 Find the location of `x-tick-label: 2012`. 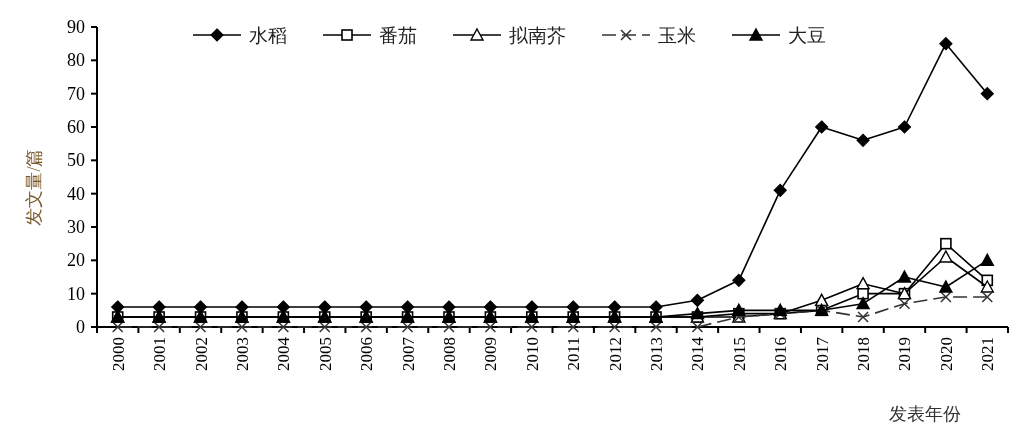

x-tick-label: 2012 is located at coordinates (615, 354).